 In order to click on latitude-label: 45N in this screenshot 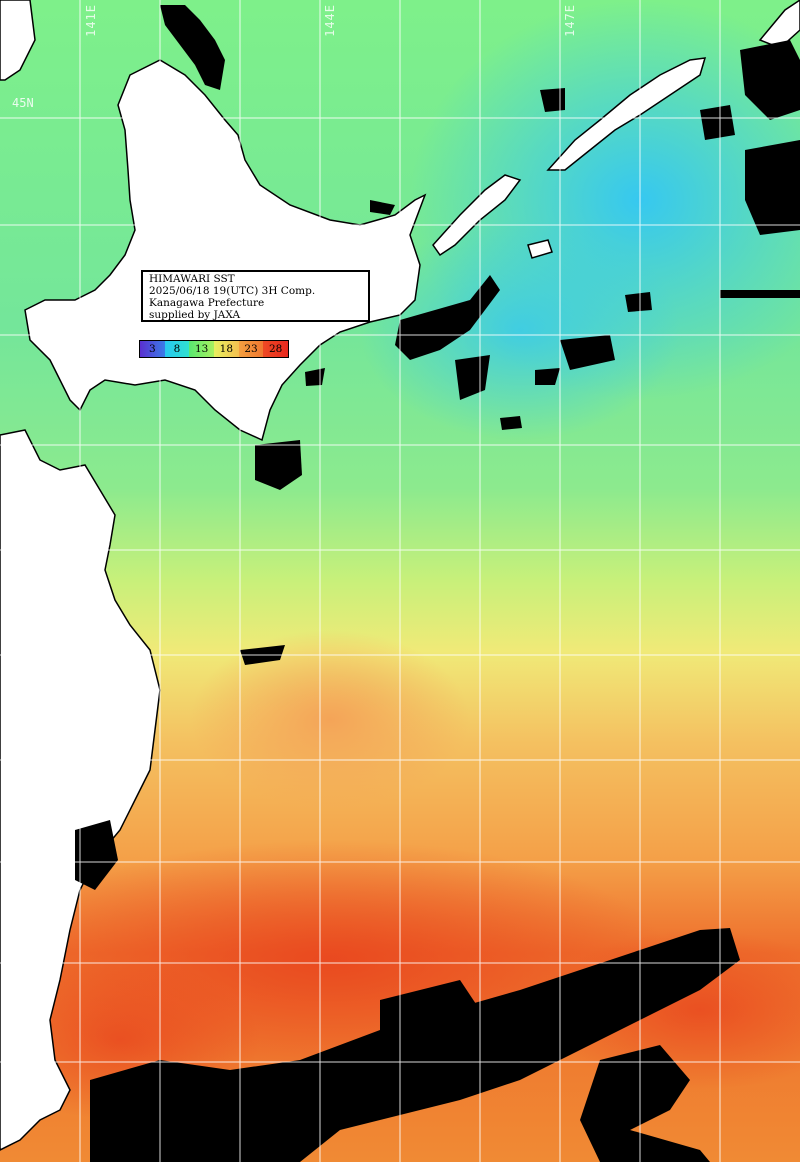, I will do `click(23, 103)`.